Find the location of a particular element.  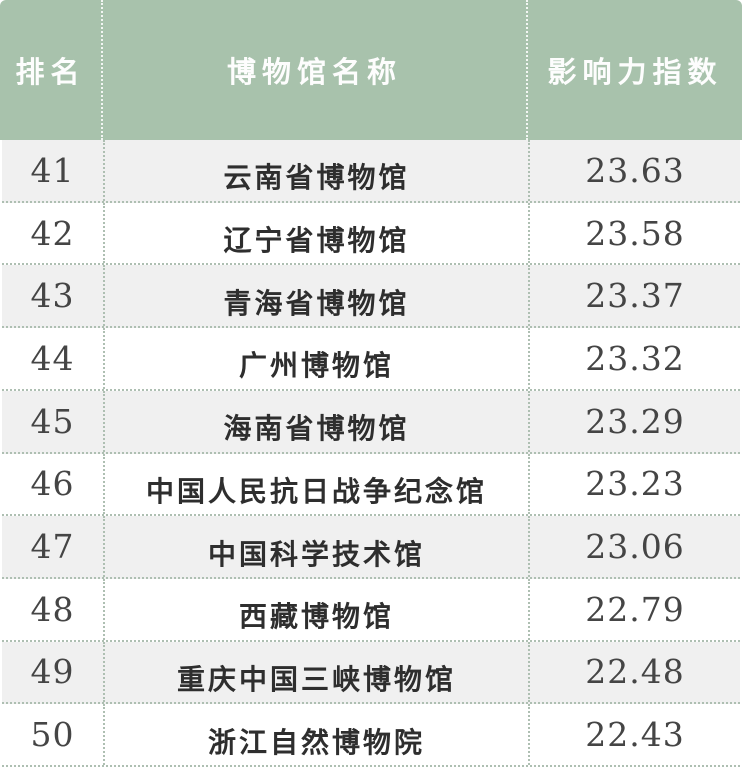

name-cell: 青海省博物馆 is located at coordinates (317, 296).